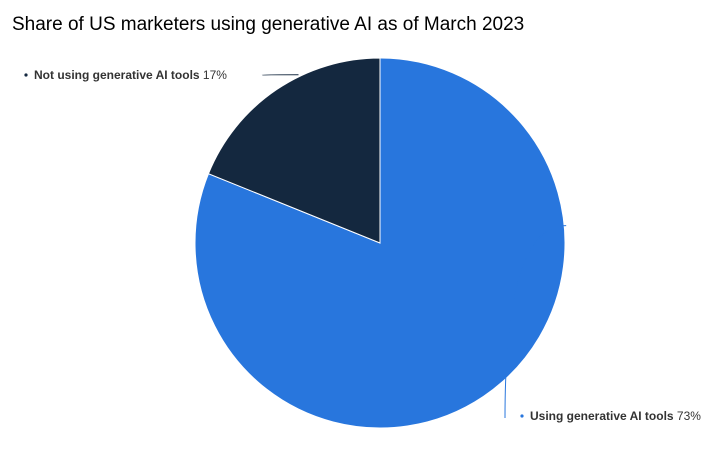 The image size is (725, 471). I want to click on label-bullet-not-using, so click(26, 75).